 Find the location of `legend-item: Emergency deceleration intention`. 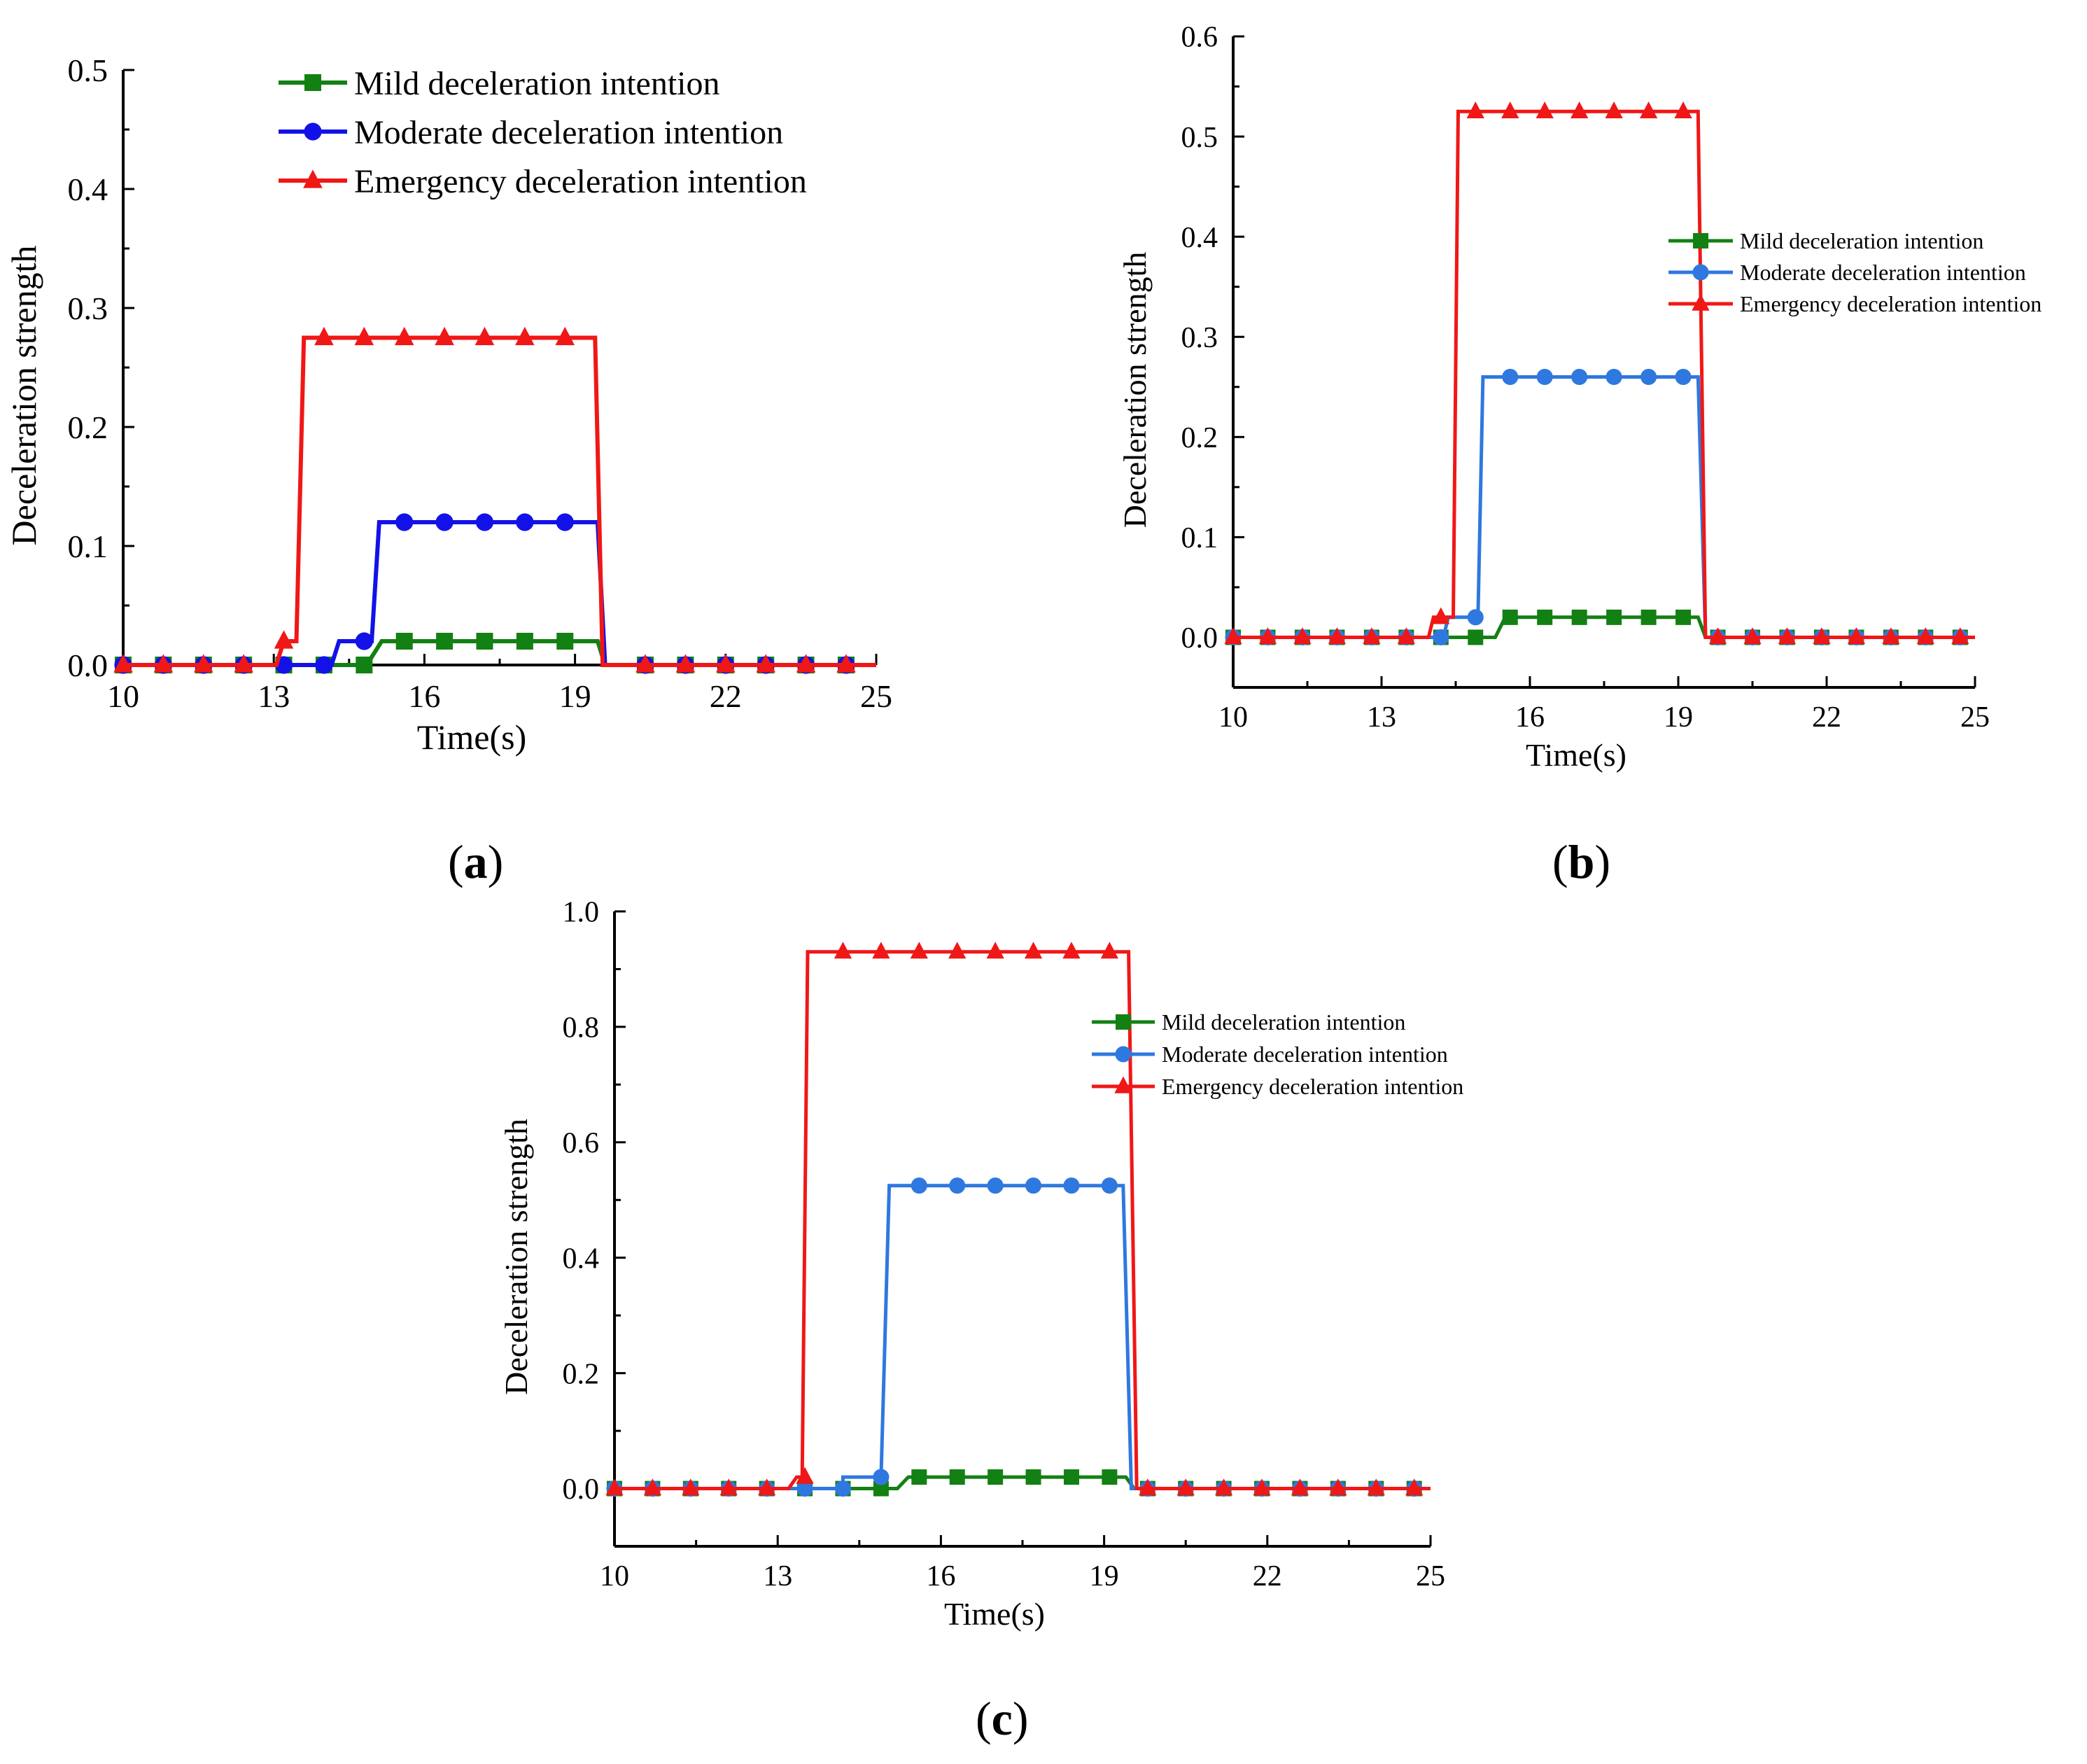

legend-item: Emergency deceleration intention is located at coordinates (543, 181).